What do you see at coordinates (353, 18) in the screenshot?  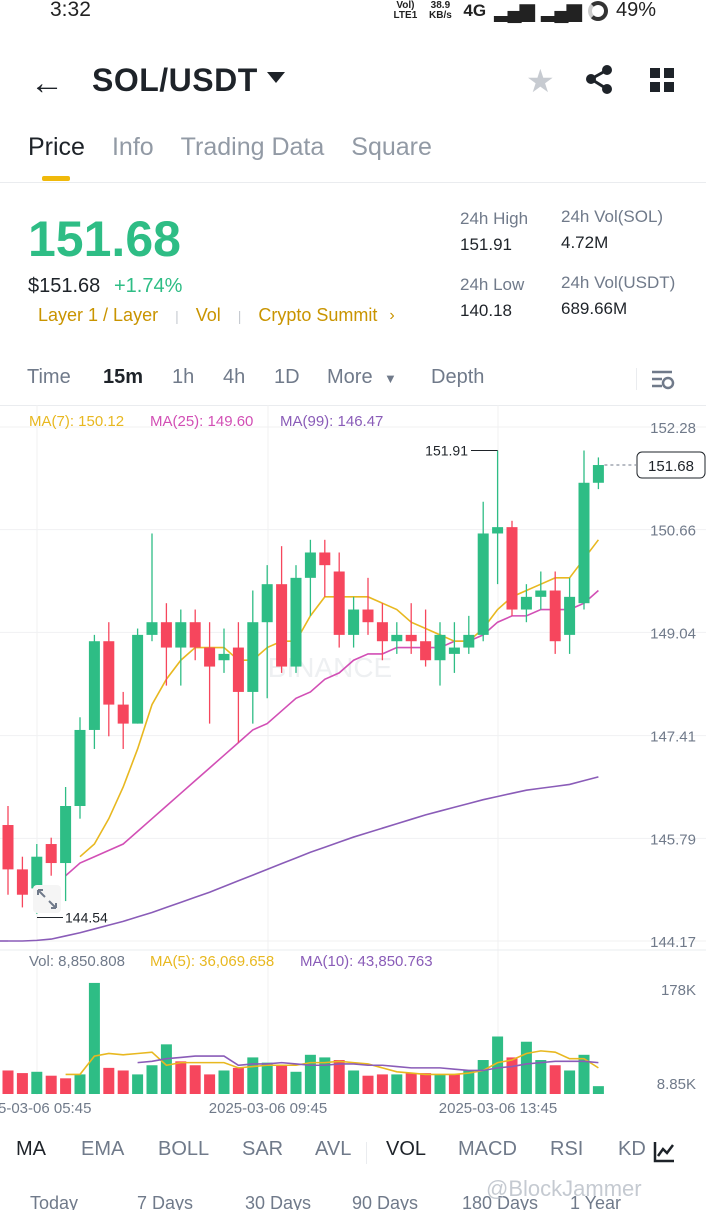 I see `status-bar: 3:32 Vol) LTE1 38.9 KB/s 4G ▂▄▆ ▂▄▆ 49%` at bounding box center [353, 18].